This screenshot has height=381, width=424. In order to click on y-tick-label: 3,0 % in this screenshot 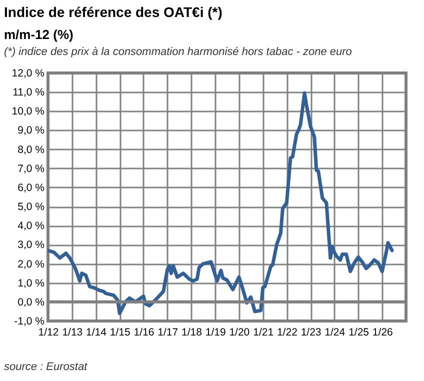, I will do `click(31, 245)`.